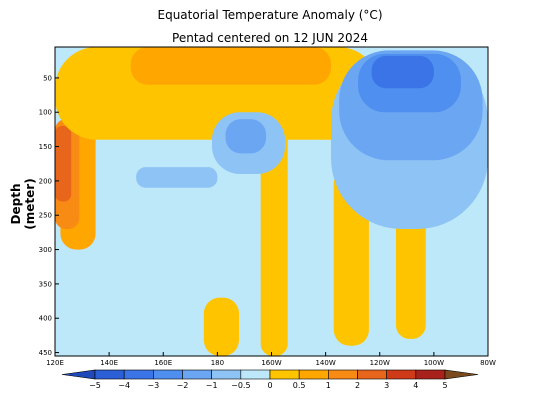 The width and height of the screenshot is (540, 405). Describe the element at coordinates (45, 181) in the screenshot. I see `y-tick-label: 200` at that location.